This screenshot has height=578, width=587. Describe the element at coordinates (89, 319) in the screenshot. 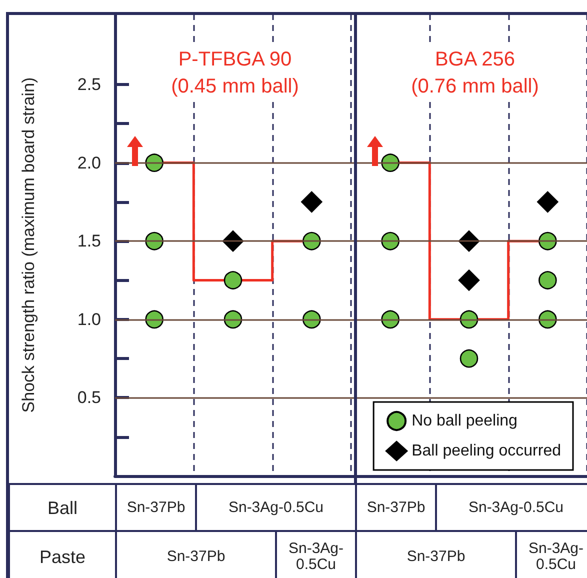

I see `y-tick-label: 1.0` at that location.